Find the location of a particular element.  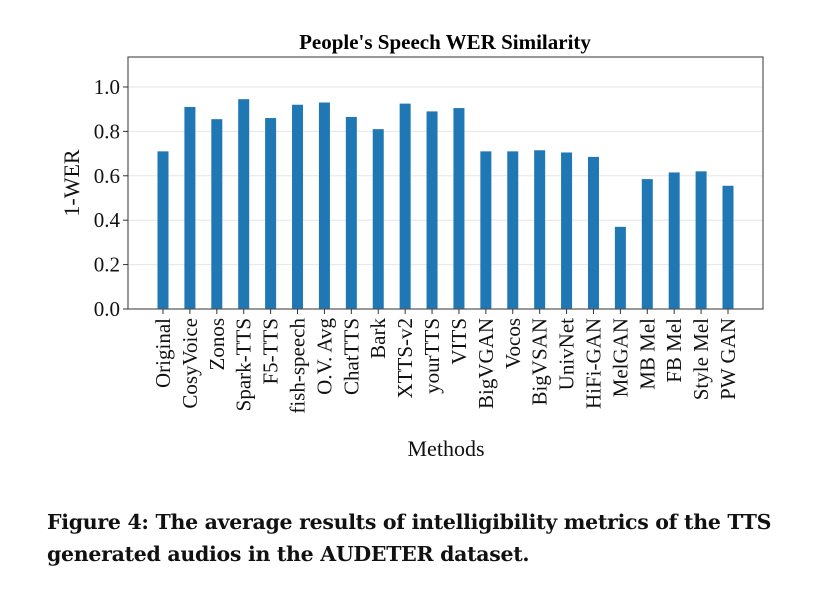

y-axis-label: 1-WER is located at coordinates (71, 183).